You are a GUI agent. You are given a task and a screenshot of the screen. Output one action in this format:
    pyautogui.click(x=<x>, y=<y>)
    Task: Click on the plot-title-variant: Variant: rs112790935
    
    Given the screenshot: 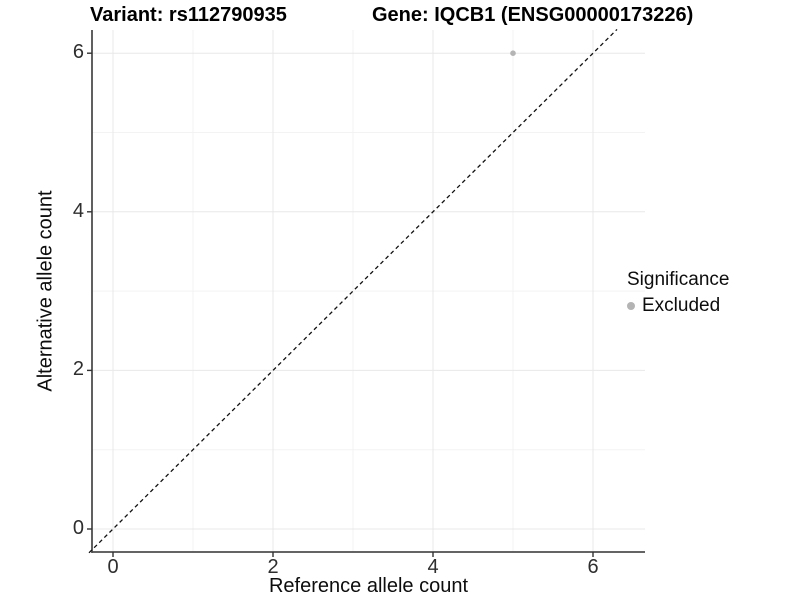 What is the action you would take?
    pyautogui.click(x=188, y=15)
    